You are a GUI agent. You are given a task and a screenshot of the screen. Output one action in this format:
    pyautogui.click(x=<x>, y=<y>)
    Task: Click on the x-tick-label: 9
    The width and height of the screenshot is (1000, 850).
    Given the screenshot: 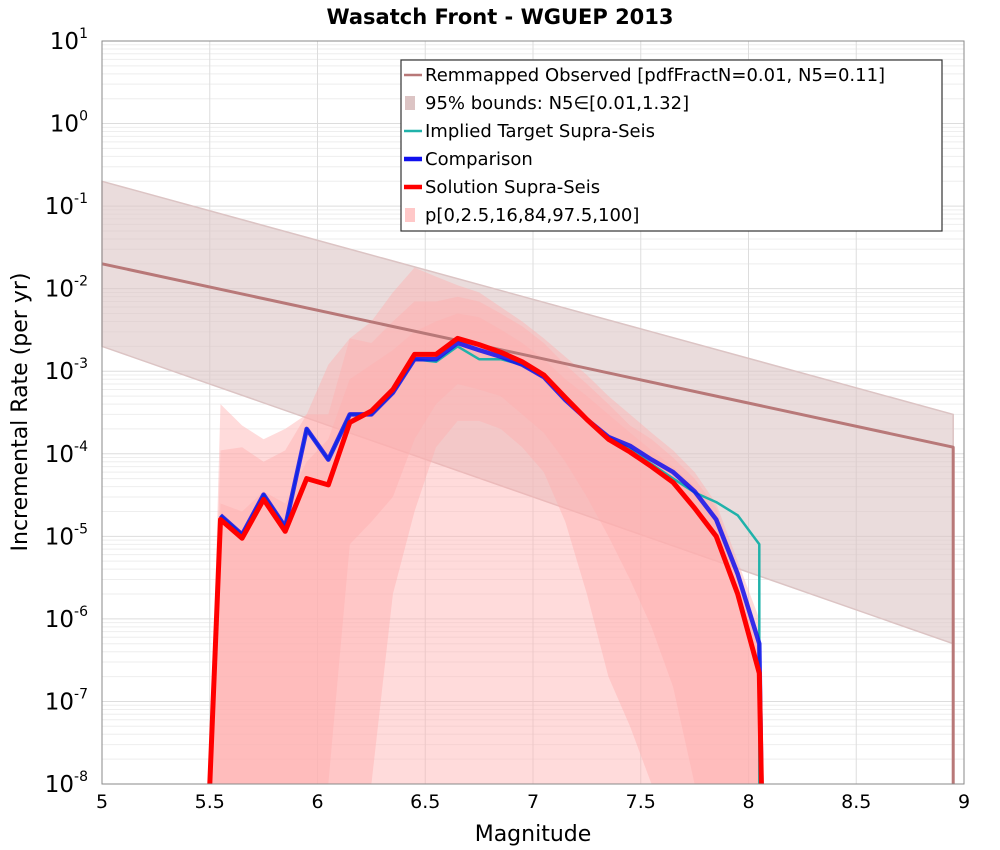 What is the action you would take?
    pyautogui.click(x=964, y=802)
    